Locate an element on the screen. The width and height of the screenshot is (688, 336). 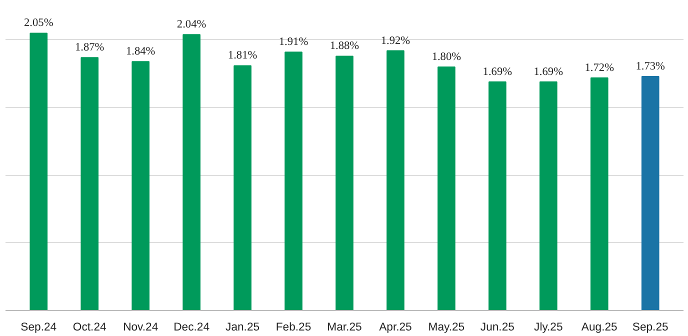
x-tick-label: Aug.25 is located at coordinates (599, 328).